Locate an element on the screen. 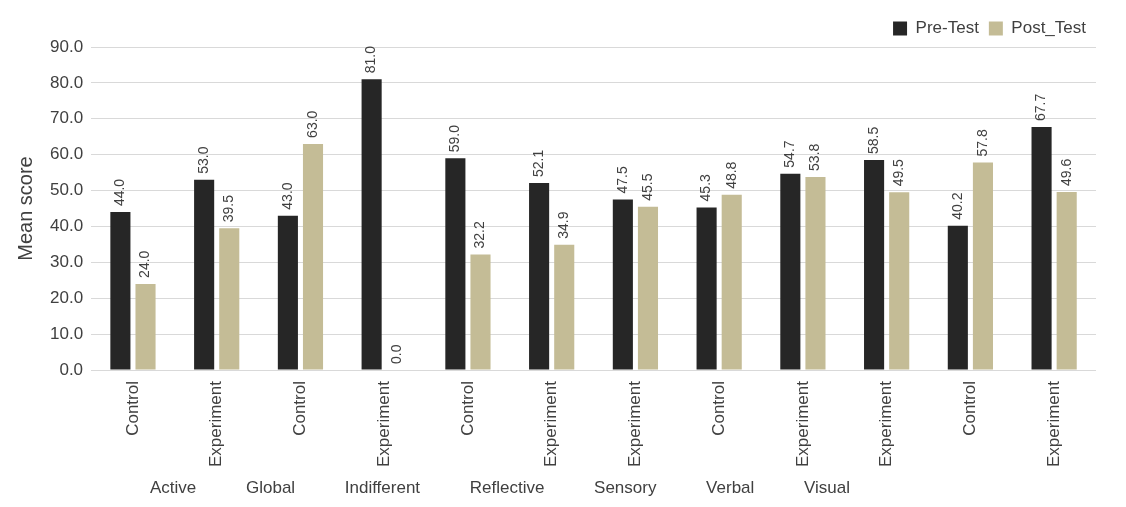 Image resolution: width=1126 pixels, height=507 pixels. y-axis-title: Mean score is located at coordinates (24, 208).